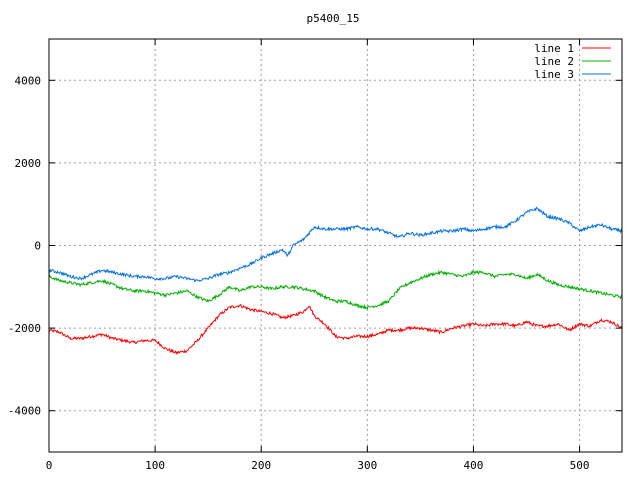  Describe the element at coordinates (554, 48) in the screenshot. I see `legend-label: line 1` at that location.